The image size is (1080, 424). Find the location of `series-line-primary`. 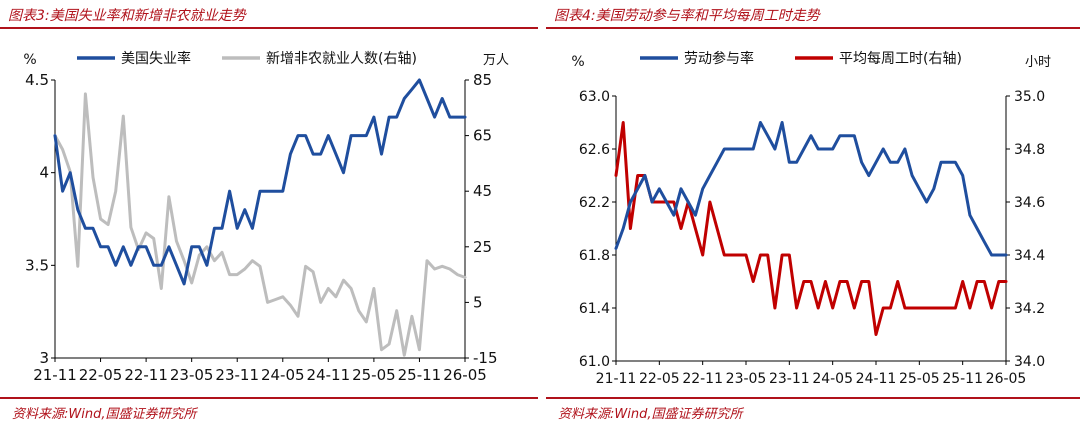

series-line-primary is located at coordinates (811, 189).